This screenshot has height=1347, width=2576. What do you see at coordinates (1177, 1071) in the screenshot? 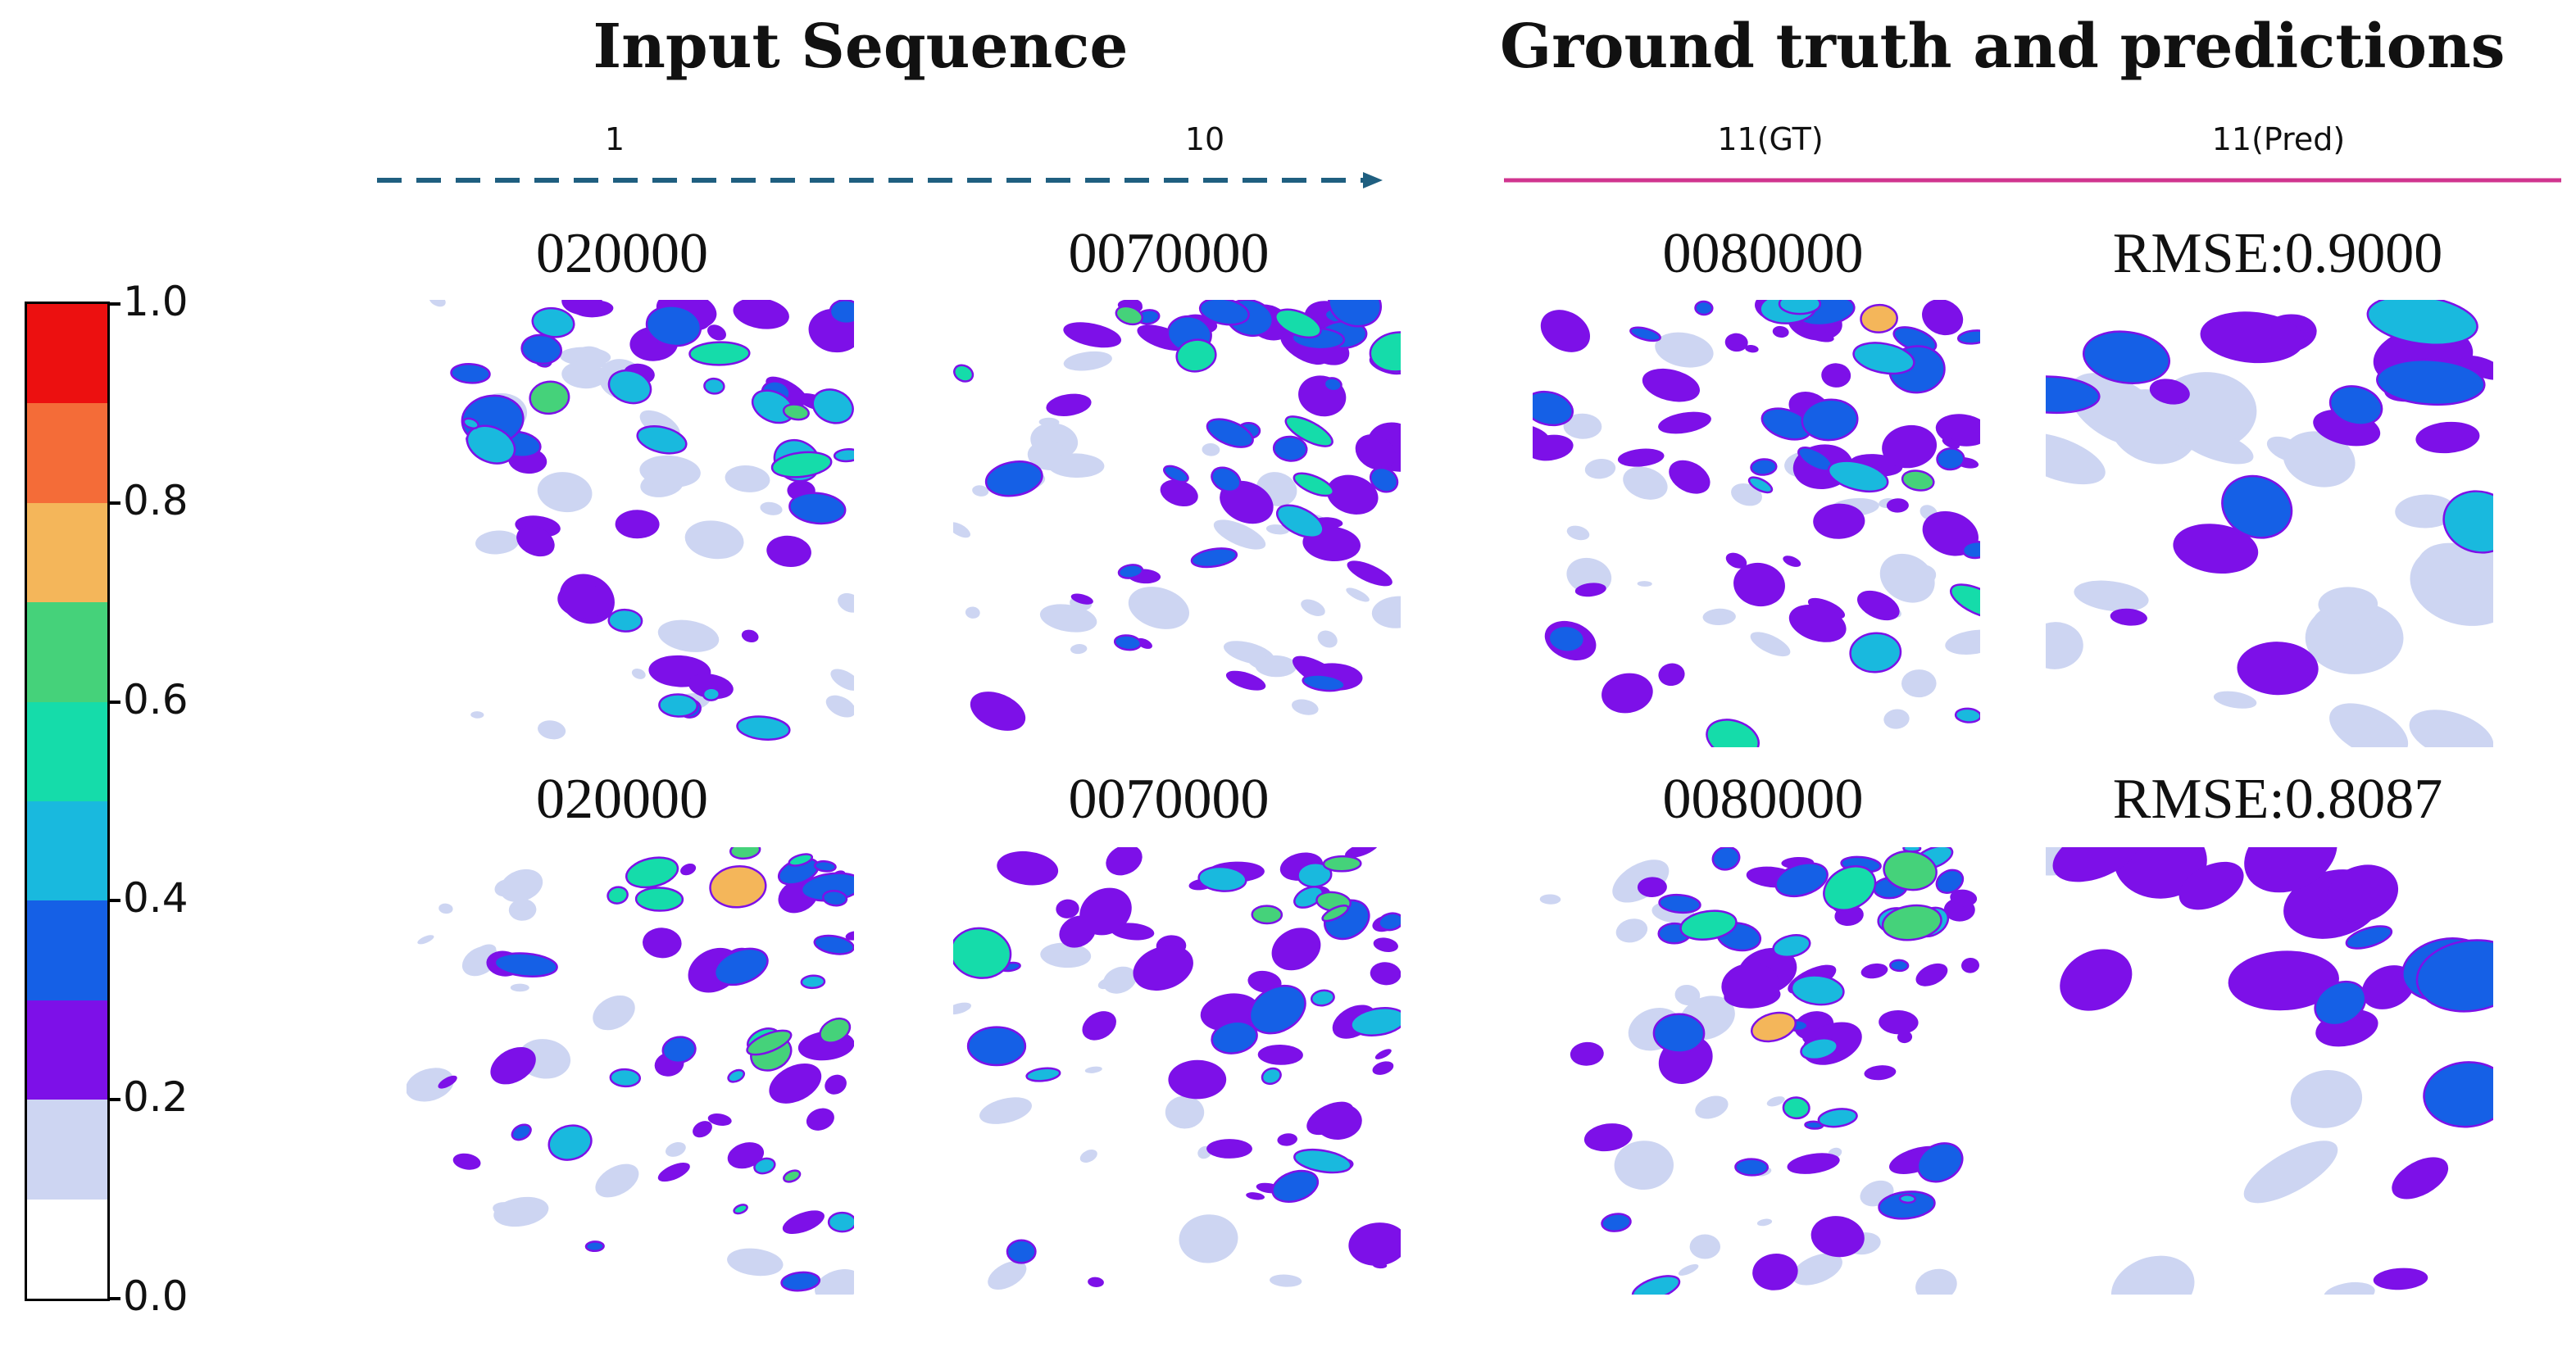
I see `radar-panel-row2-input10` at bounding box center [1177, 1071].